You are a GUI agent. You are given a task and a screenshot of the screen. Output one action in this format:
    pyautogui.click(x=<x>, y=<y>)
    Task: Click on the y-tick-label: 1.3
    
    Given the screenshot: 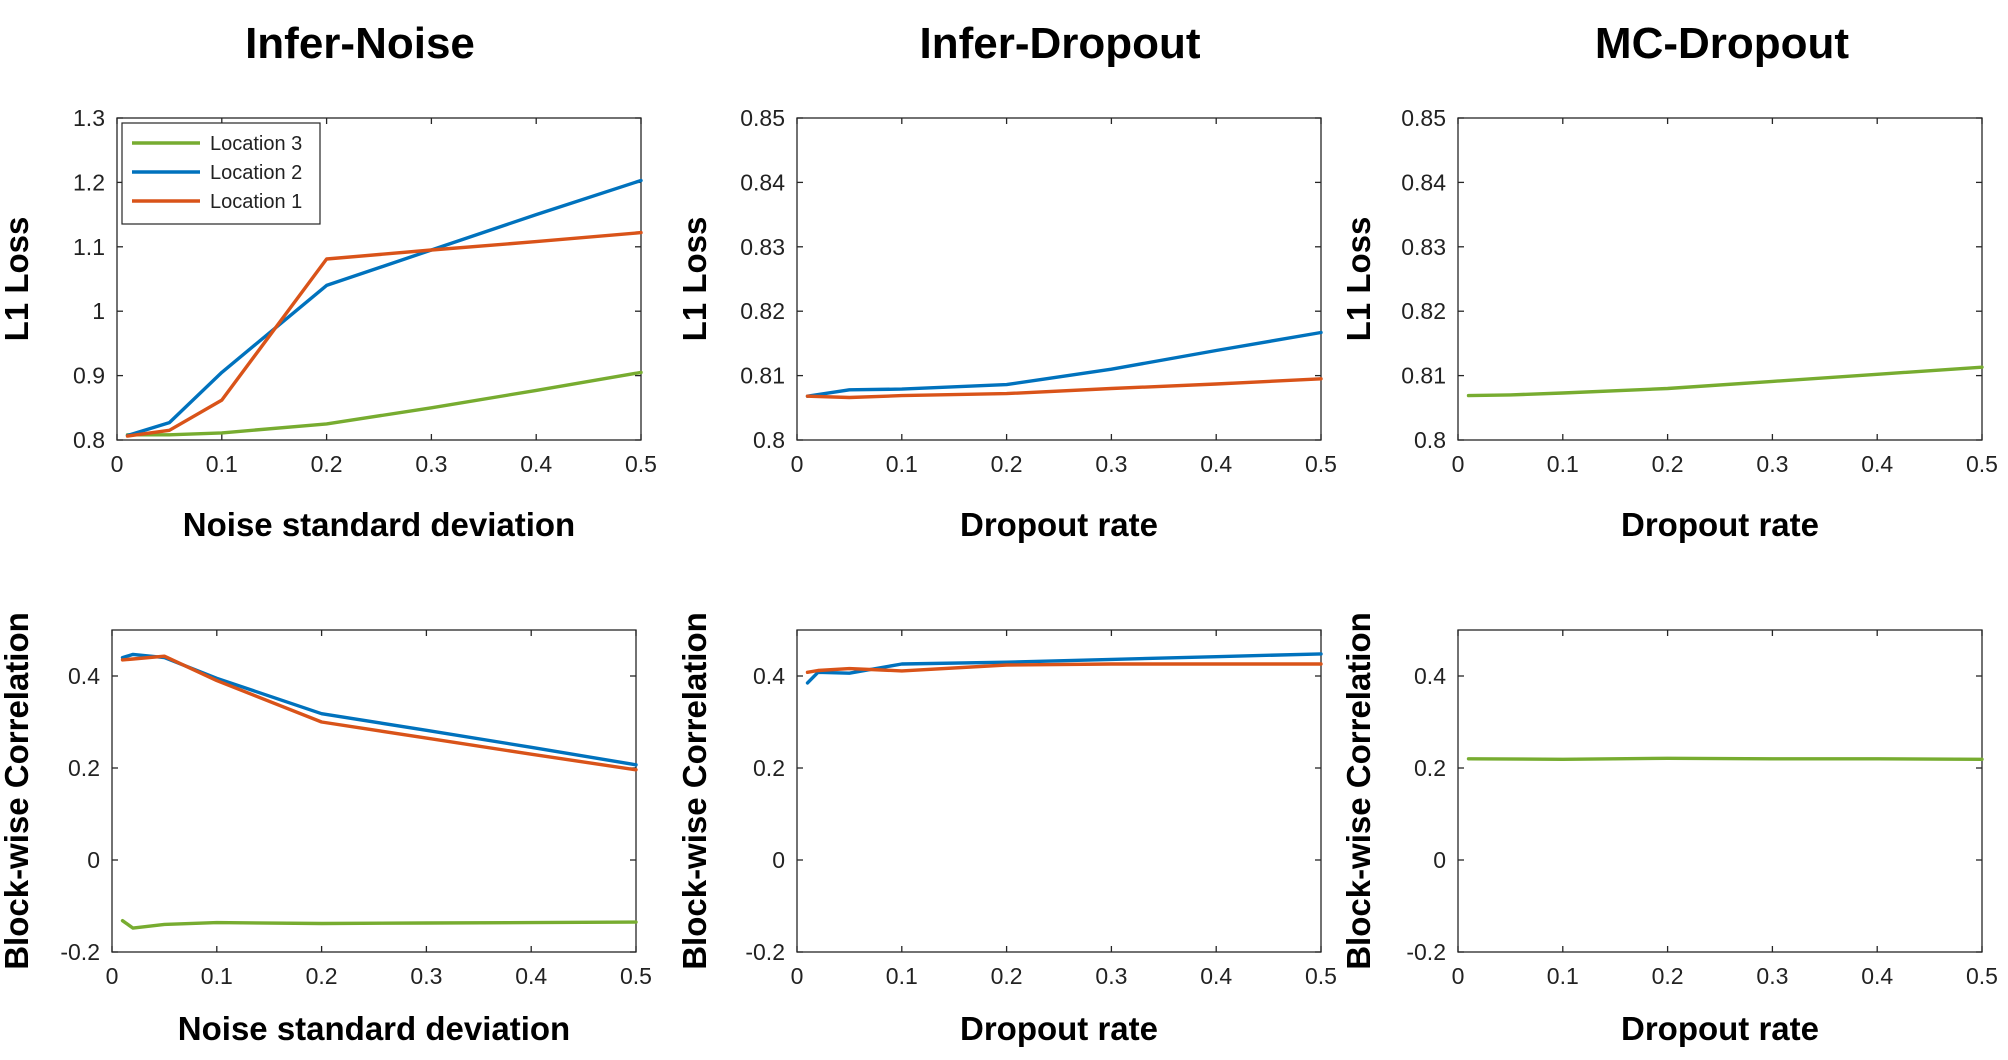 What is the action you would take?
    pyautogui.click(x=89, y=118)
    